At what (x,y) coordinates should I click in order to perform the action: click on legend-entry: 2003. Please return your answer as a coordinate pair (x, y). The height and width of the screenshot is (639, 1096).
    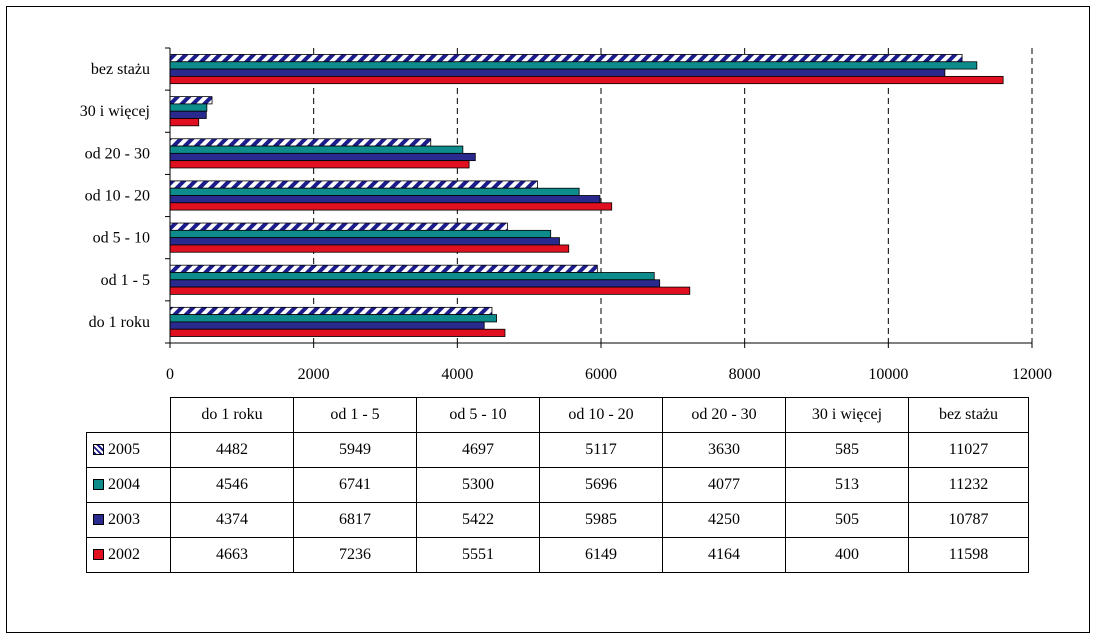
    Looking at the image, I should click on (128, 520).